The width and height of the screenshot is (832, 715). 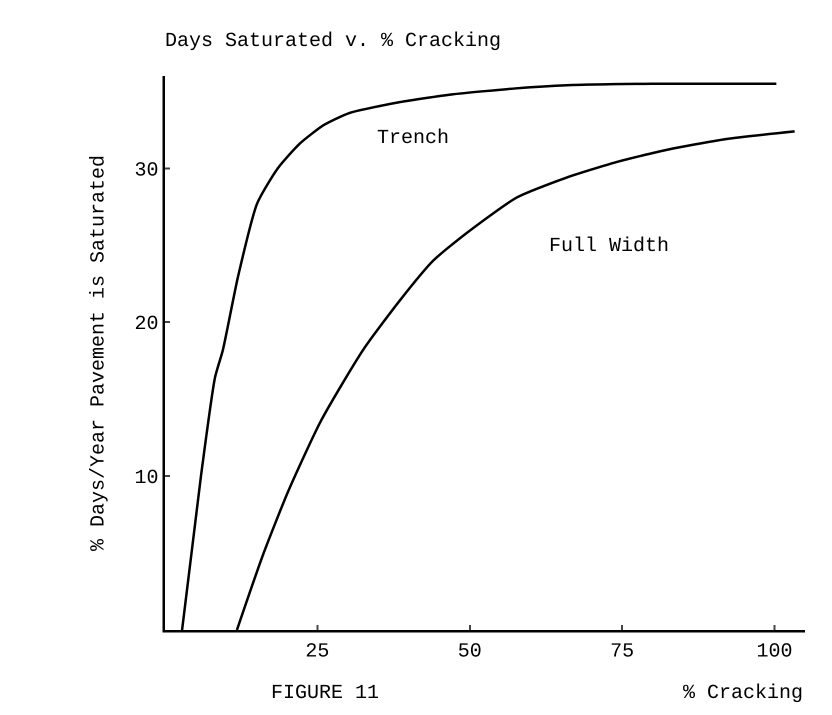 What do you see at coordinates (99, 353) in the screenshot?
I see `y-axis-title: % Days/Year Pavement is Saturated` at bounding box center [99, 353].